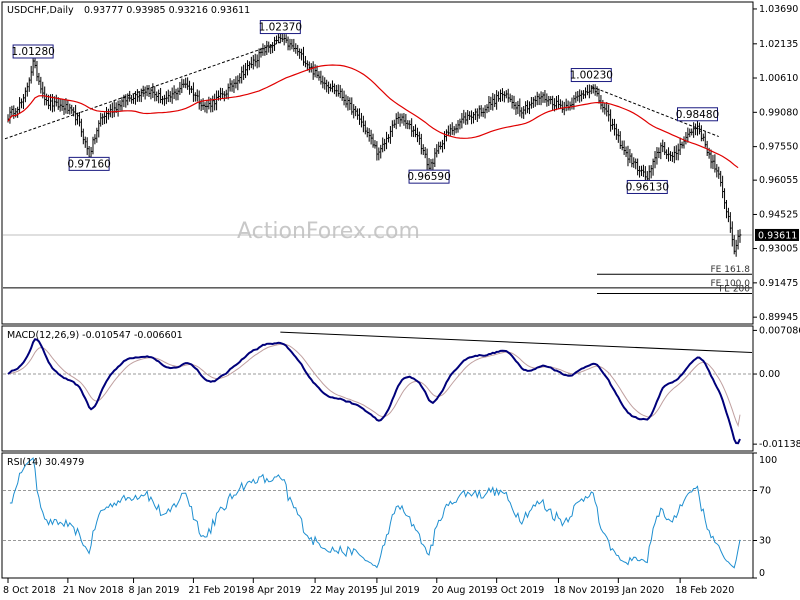  Describe the element at coordinates (778, 44) in the screenshot. I see `price-axis-label: 1.02135` at that location.